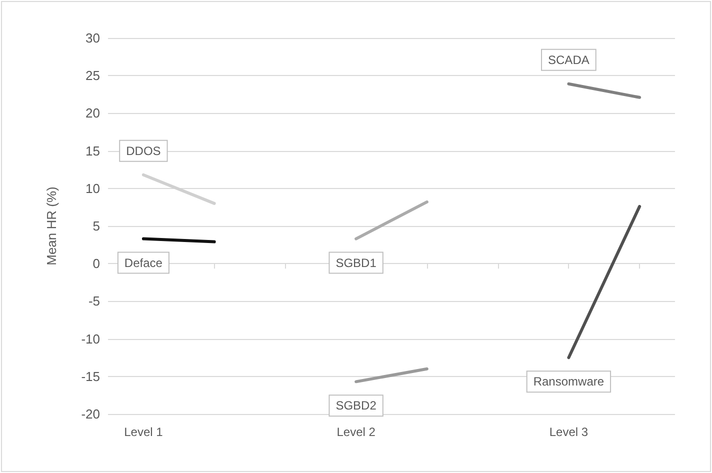 The height and width of the screenshot is (473, 712). What do you see at coordinates (93, 150) in the screenshot?
I see `y-tick-label: 15` at bounding box center [93, 150].